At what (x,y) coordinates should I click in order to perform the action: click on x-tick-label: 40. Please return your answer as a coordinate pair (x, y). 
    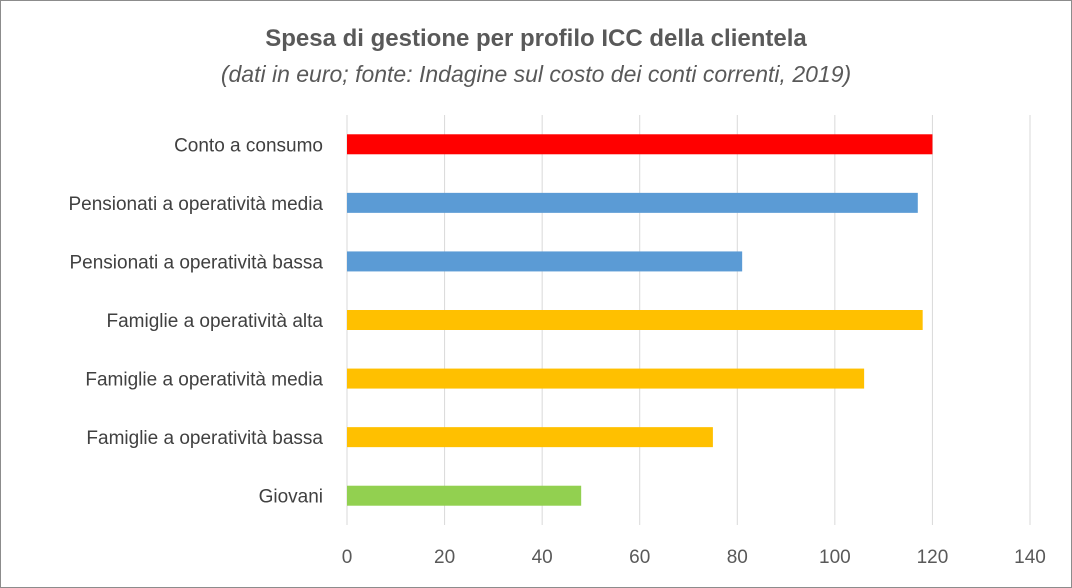
    Looking at the image, I should click on (542, 557).